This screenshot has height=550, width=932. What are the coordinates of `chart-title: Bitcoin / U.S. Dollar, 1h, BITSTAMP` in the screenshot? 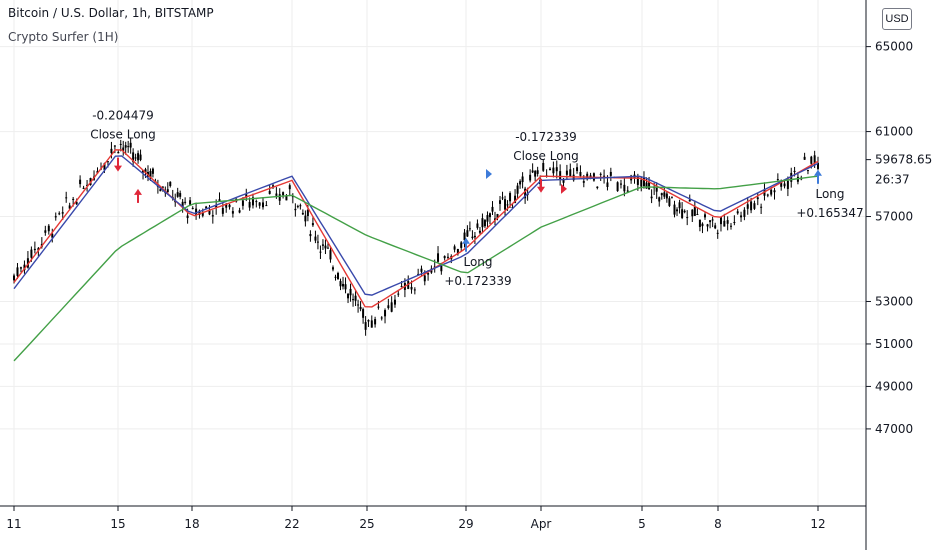 It's located at (111, 13).